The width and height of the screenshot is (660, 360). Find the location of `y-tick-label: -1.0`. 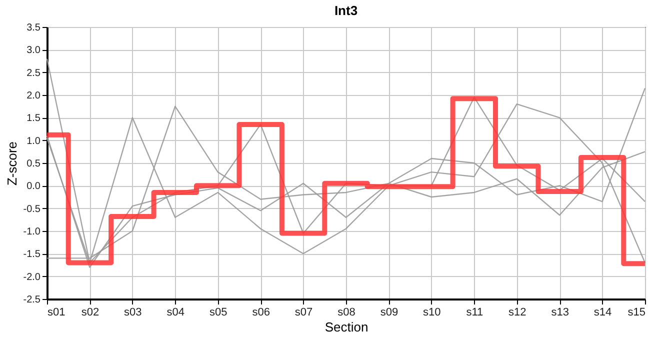

y-tick-label: -1.0 is located at coordinates (32, 232).